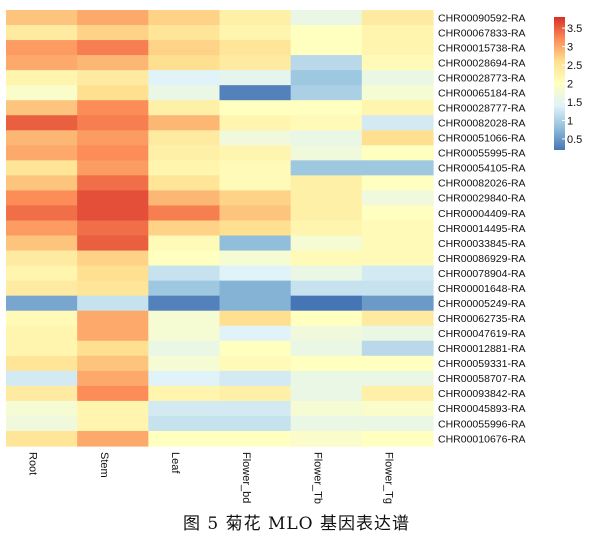  I want to click on gene-label: CHR00005249-RA, so click(482, 304).